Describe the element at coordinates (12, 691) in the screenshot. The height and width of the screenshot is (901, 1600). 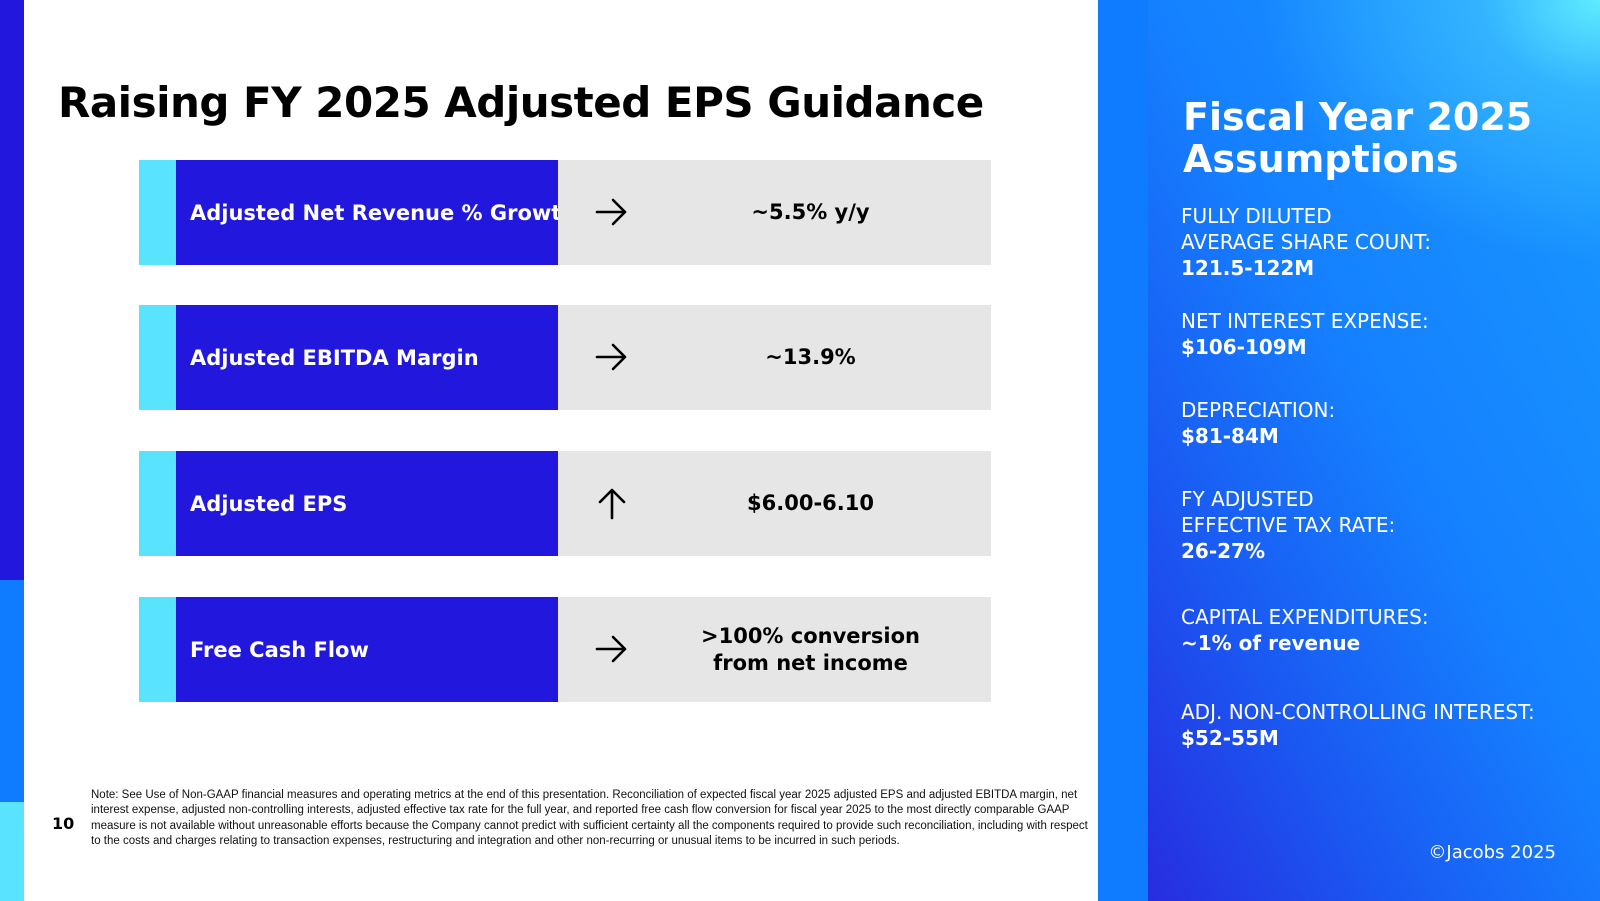
I see `left-accent-strip-middle` at that location.